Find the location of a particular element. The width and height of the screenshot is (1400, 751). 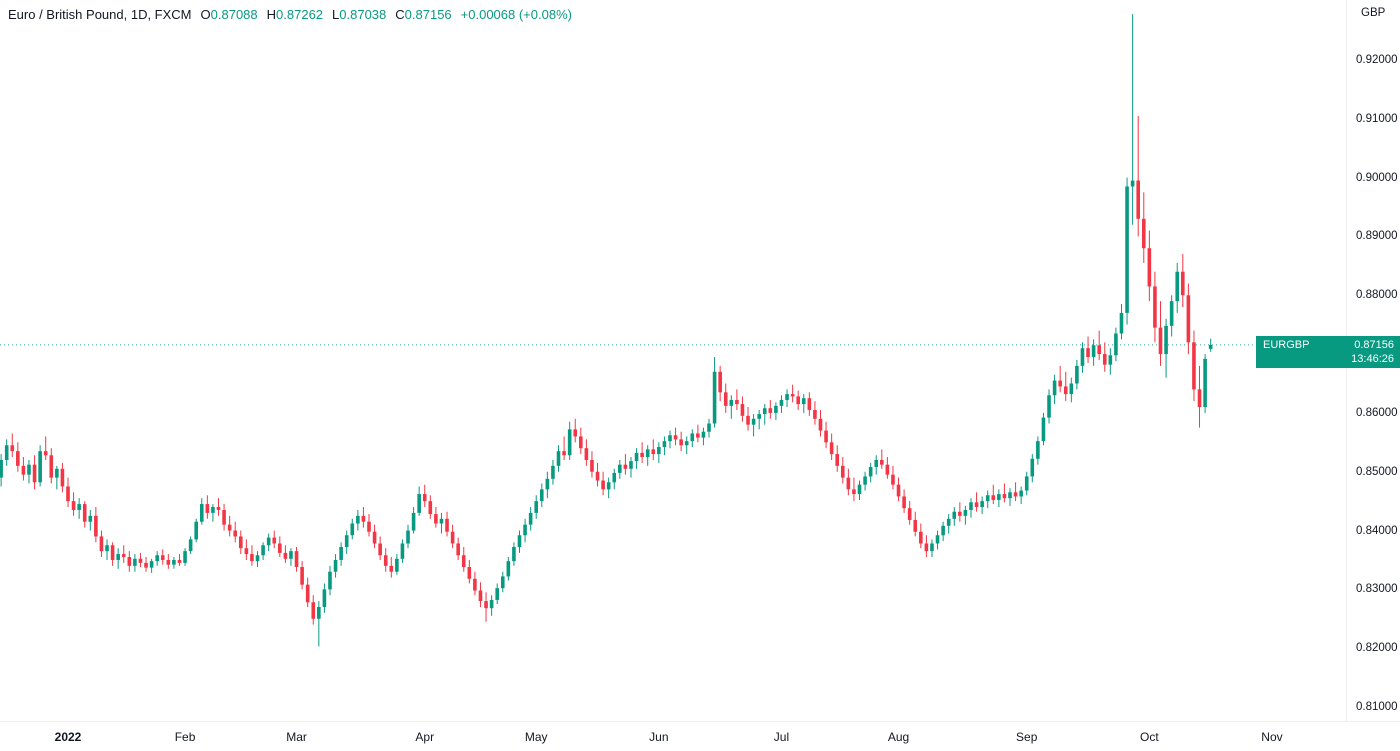

time-tick-label: Feb is located at coordinates (185, 737).